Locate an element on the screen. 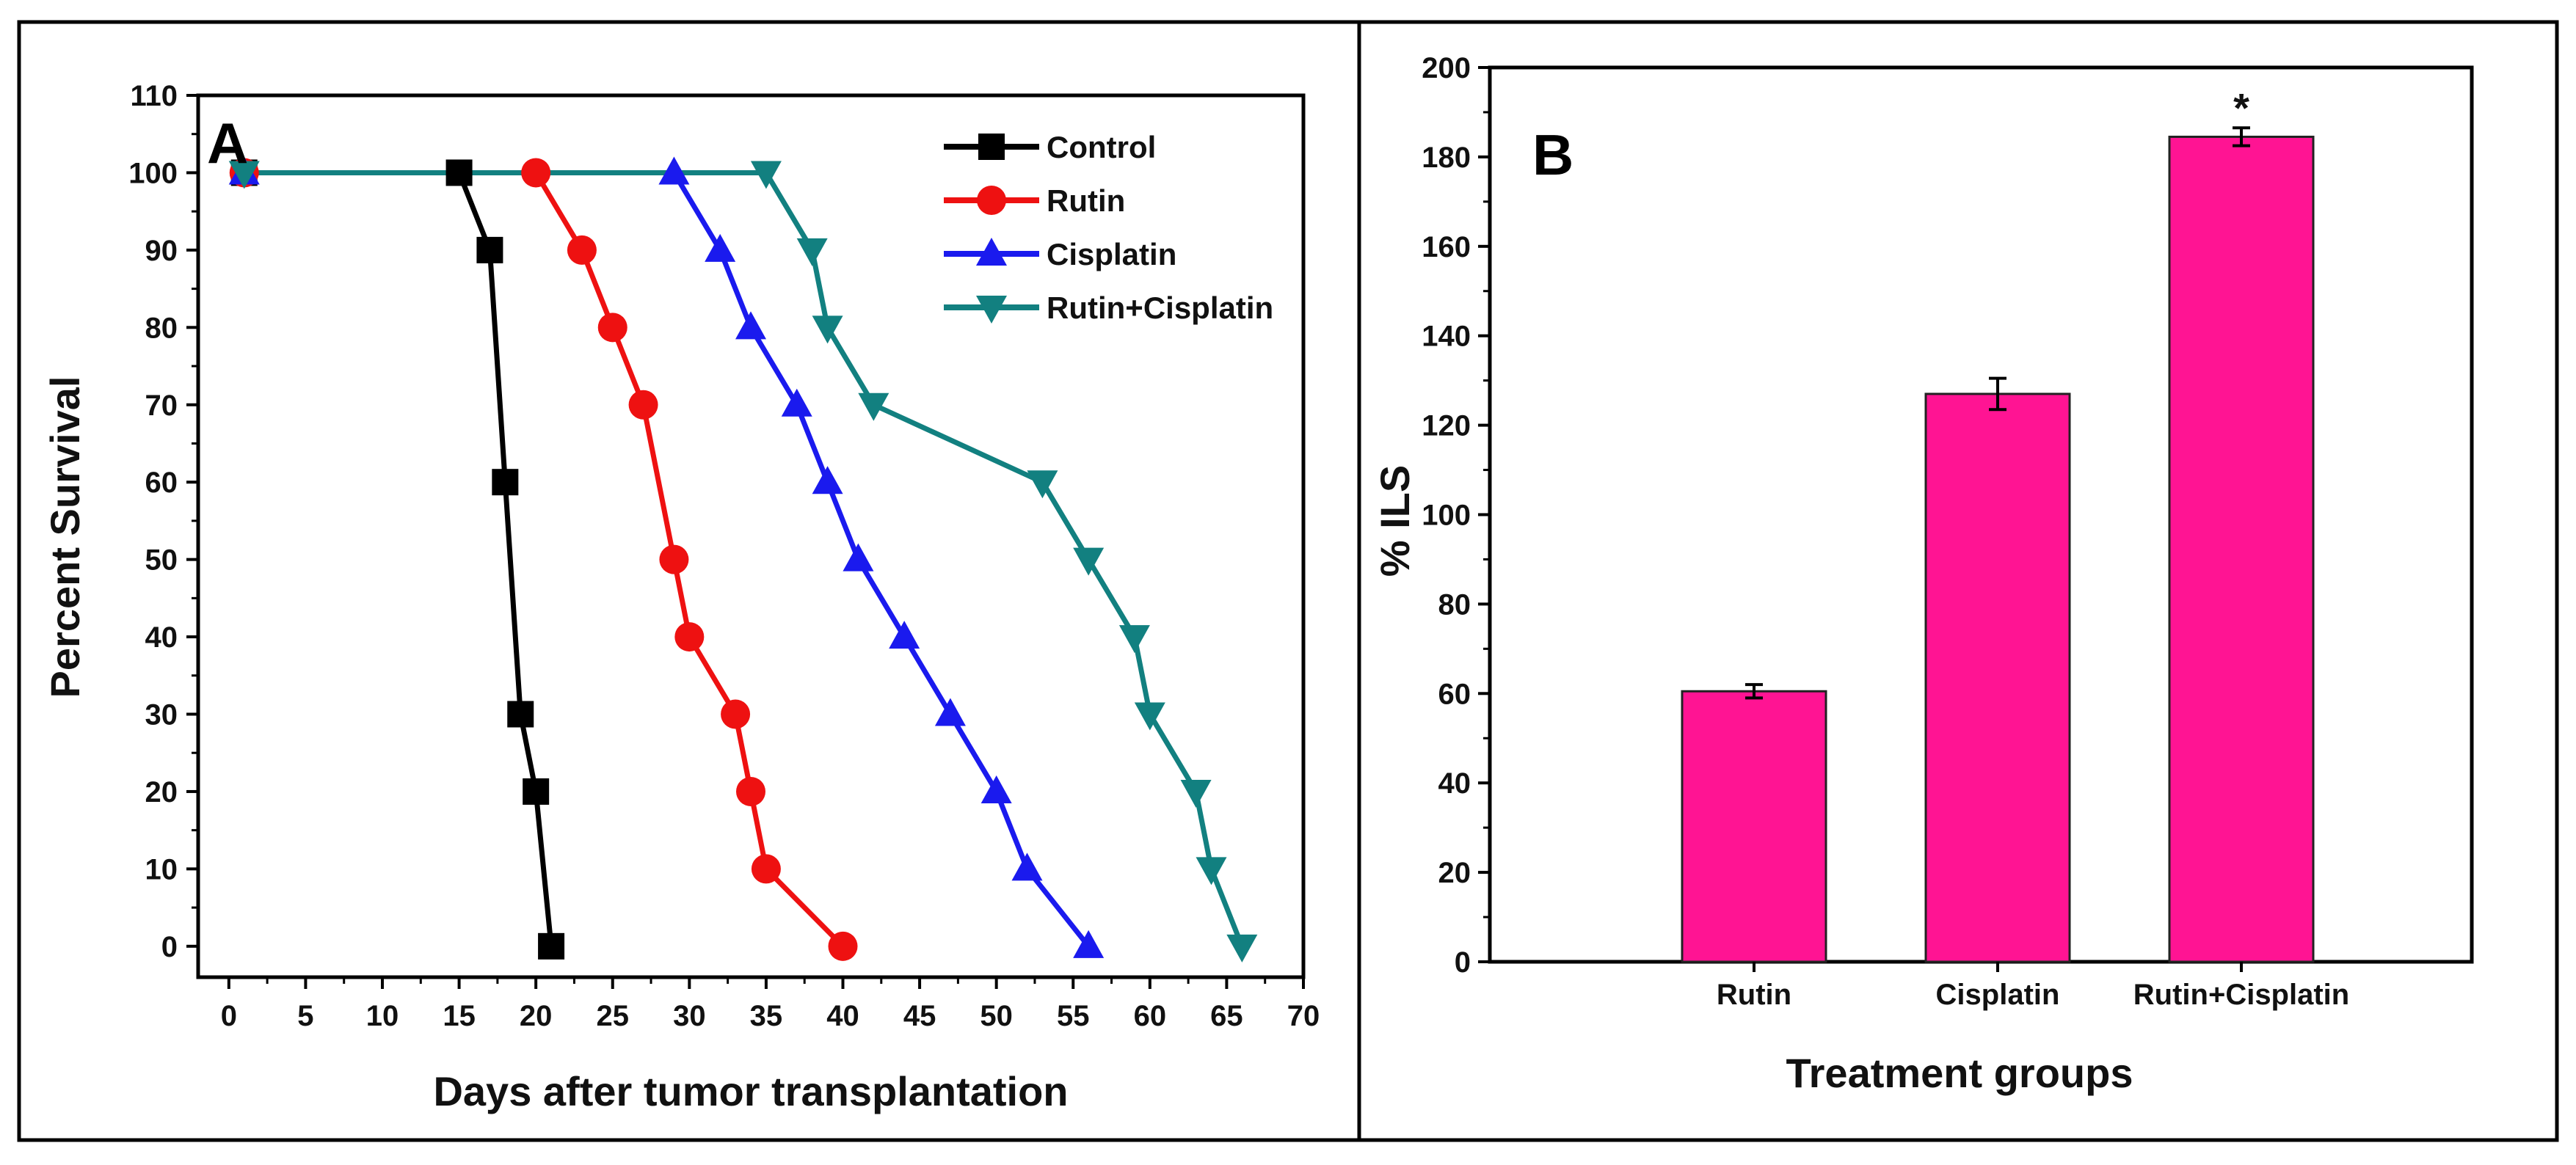  x-tick-label-rutin-cisplatin: Rutin+Cisplatin is located at coordinates (2241, 995).